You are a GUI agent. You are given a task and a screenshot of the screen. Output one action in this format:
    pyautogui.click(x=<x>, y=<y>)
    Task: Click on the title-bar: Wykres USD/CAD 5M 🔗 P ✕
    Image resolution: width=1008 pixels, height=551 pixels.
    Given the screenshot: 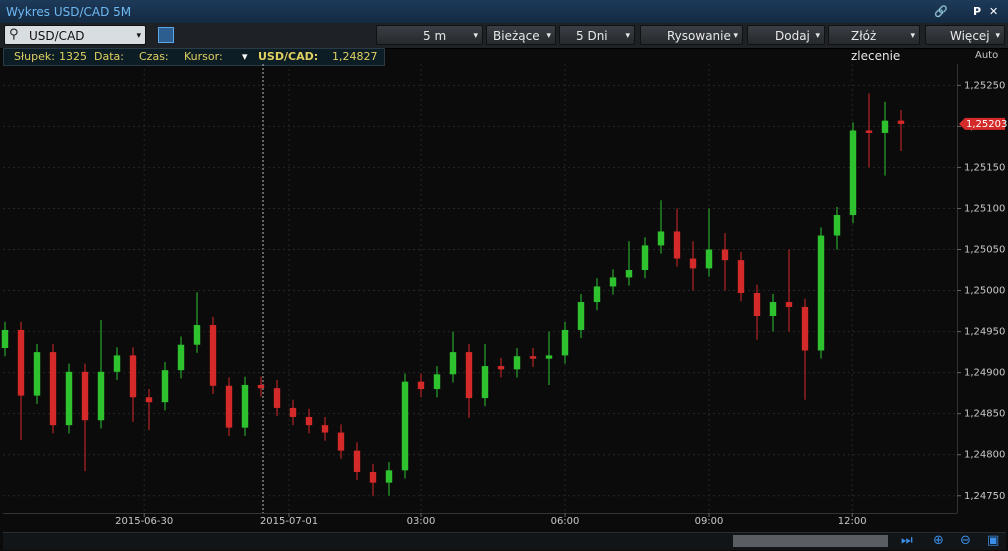 What is the action you would take?
    pyautogui.click(x=504, y=11)
    